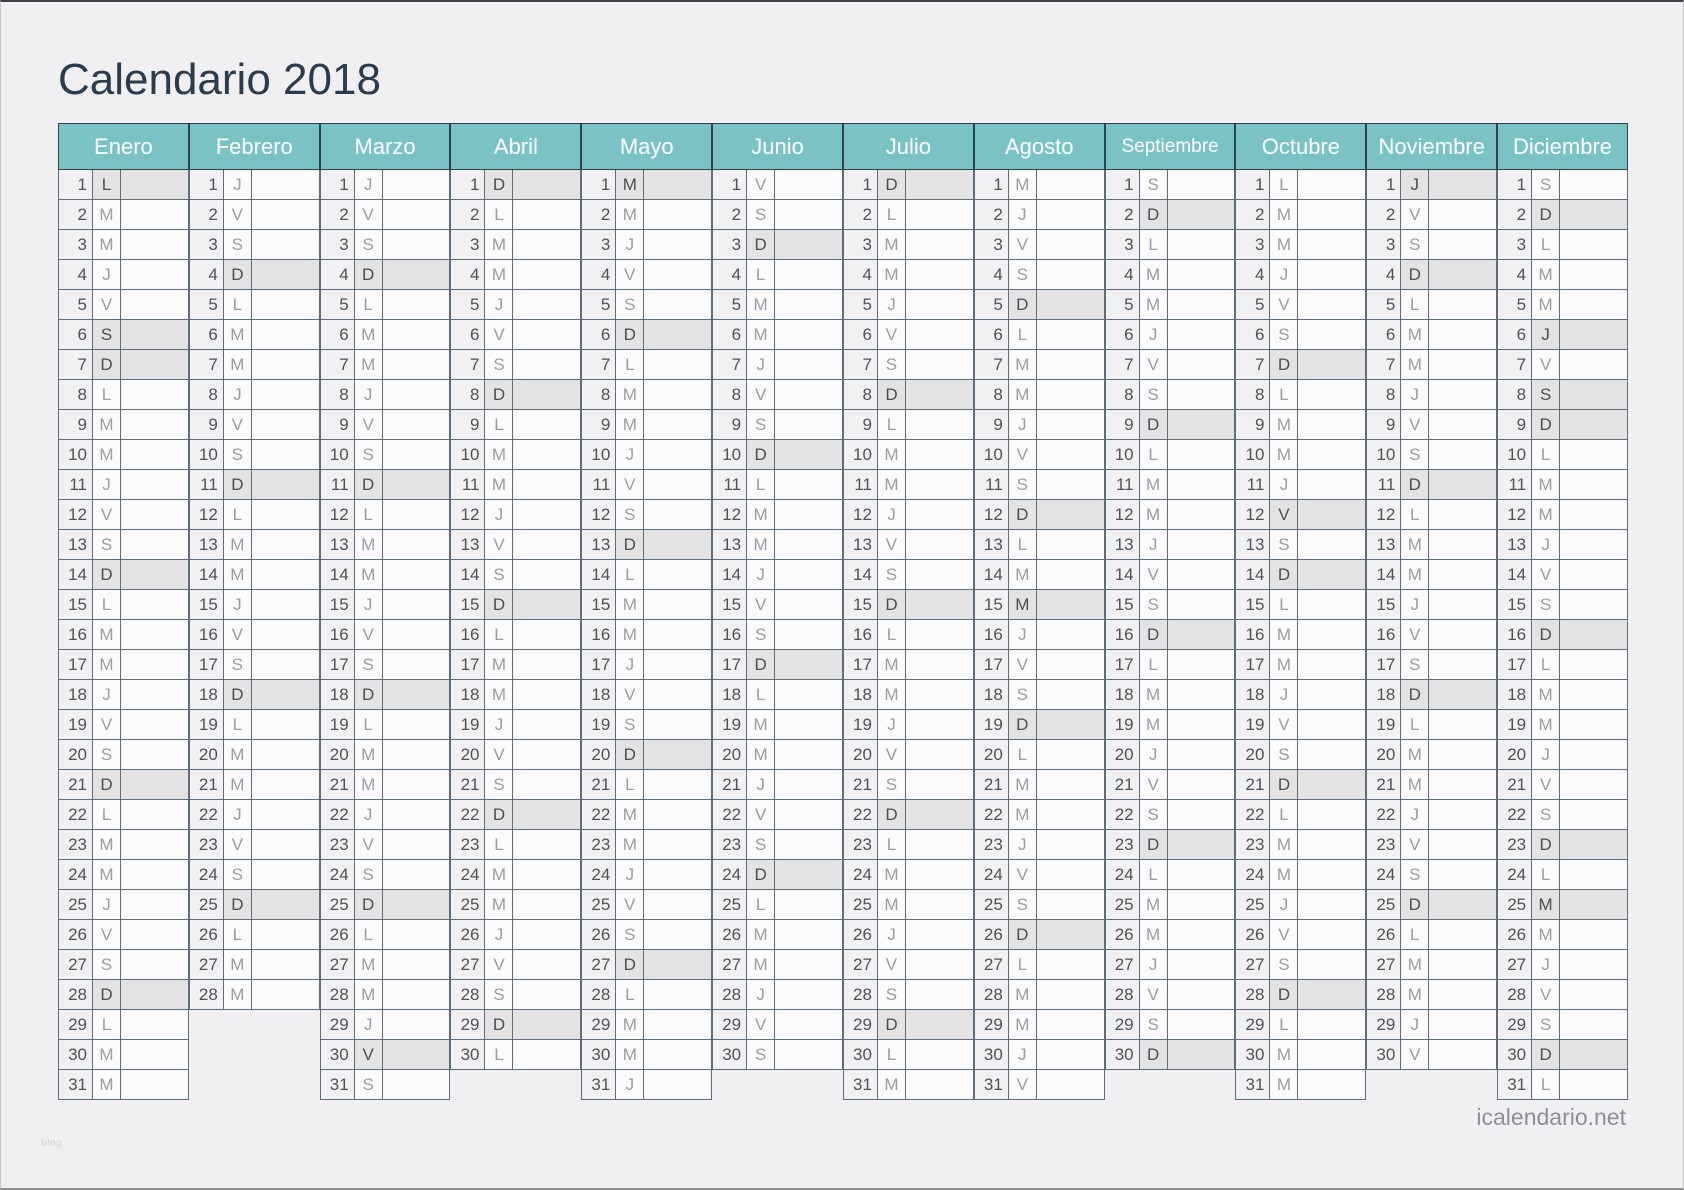 Image resolution: width=1684 pixels, height=1190 pixels. Describe the element at coordinates (206, 634) in the screenshot. I see `day-number-cell: 16` at that location.